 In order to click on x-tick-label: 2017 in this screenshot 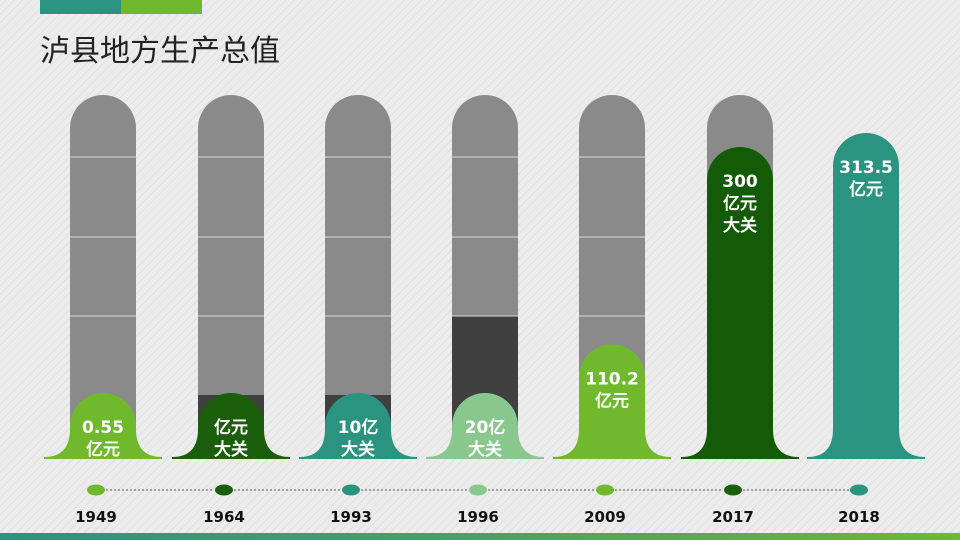, I will do `click(733, 517)`.